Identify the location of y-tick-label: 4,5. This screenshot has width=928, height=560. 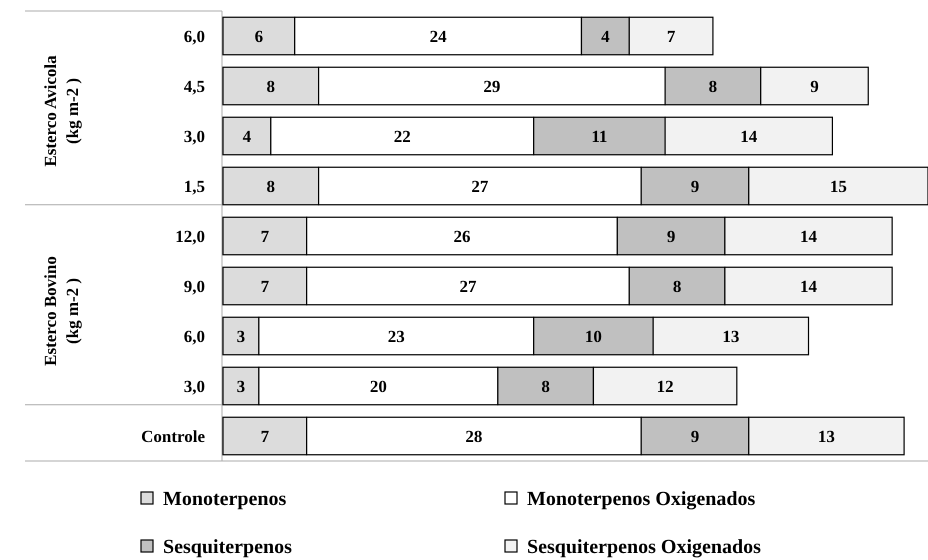
(194, 86).